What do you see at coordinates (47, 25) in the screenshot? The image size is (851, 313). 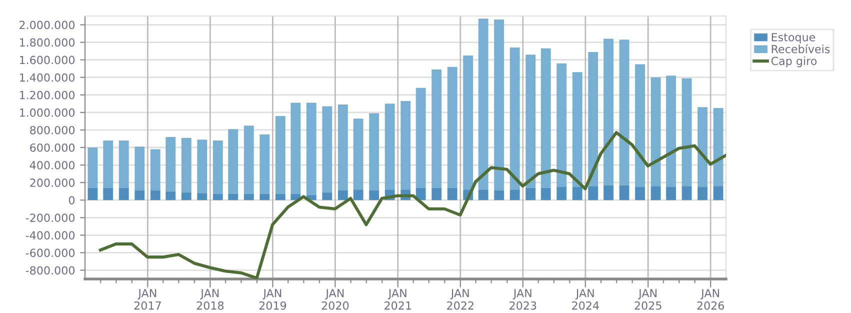 I see `y-tick-label: 2.000.000` at bounding box center [47, 25].